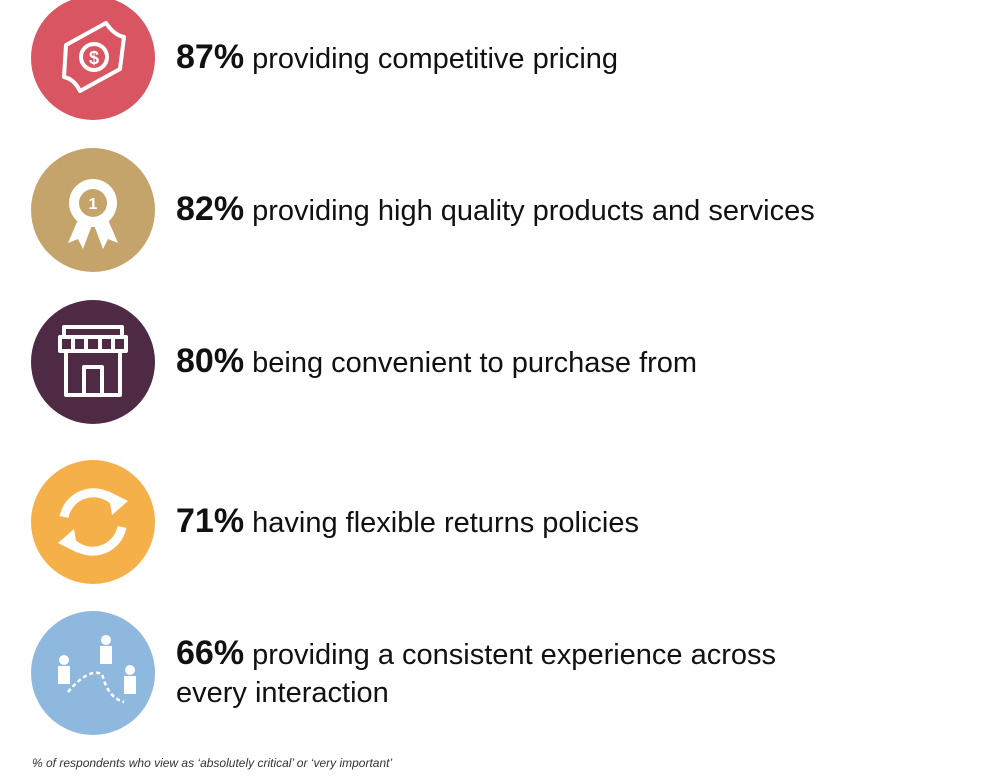  I want to click on label: providing competitive pricing, so click(435, 59).